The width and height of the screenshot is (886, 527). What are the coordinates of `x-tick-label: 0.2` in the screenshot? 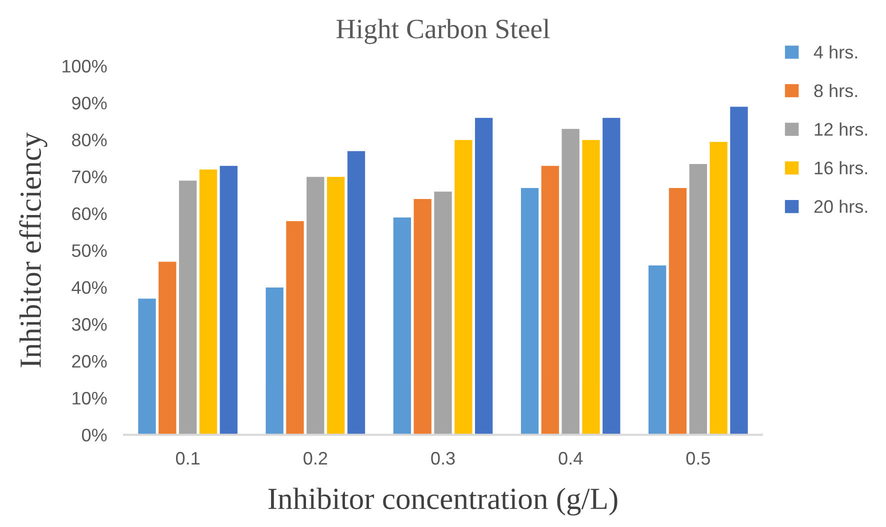 It's located at (316, 458).